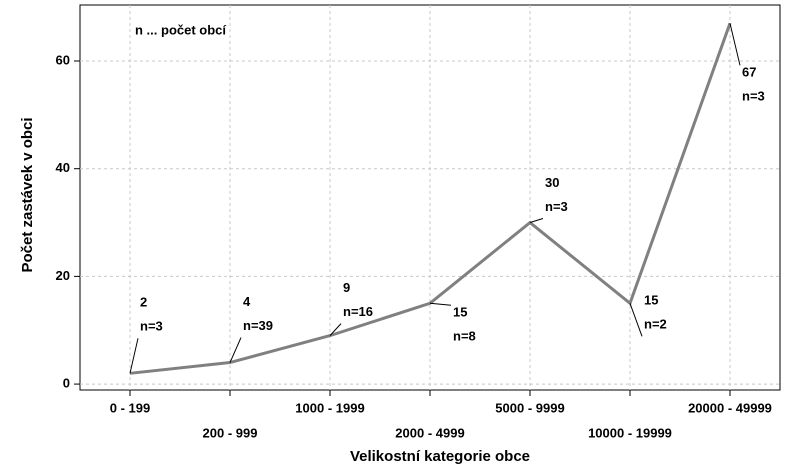 The height and width of the screenshot is (472, 785). What do you see at coordinates (655, 324) in the screenshot?
I see `n-label: n=2` at bounding box center [655, 324].